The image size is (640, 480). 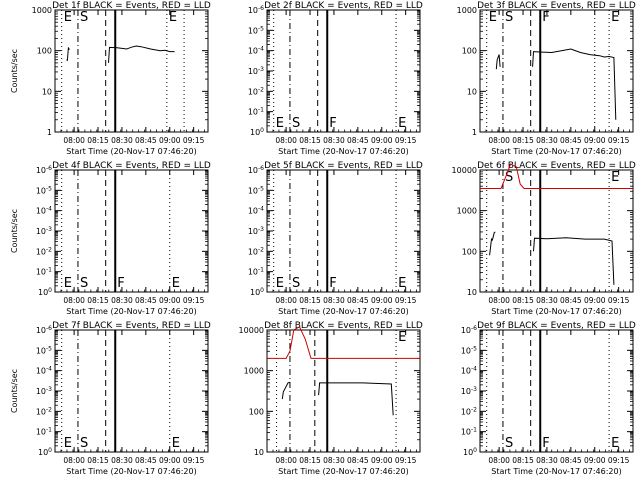 What do you see at coordinates (343, 326) in the screenshot?
I see `chart-title: Det 8f BLACK = Events, RED = LLD` at bounding box center [343, 326].